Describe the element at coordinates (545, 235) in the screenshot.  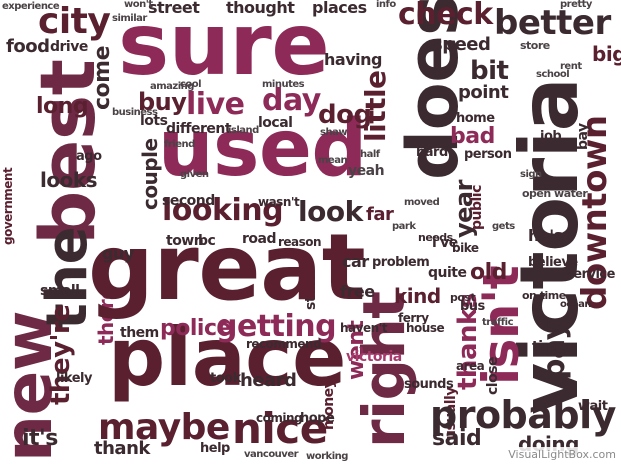
I see `word-hes: he's` at that location.